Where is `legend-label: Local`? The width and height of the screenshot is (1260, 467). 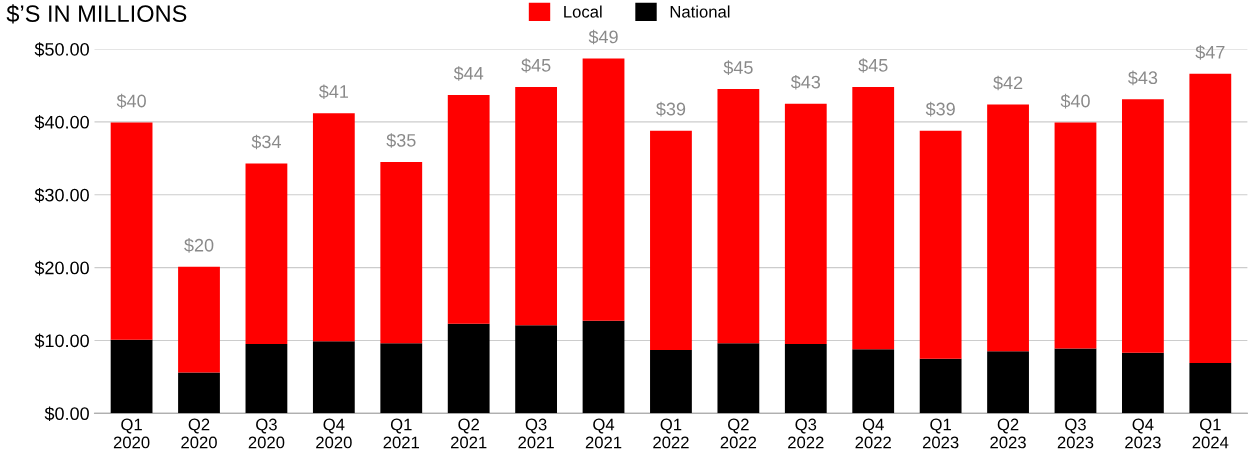
legend-label: Local is located at coordinates (583, 11).